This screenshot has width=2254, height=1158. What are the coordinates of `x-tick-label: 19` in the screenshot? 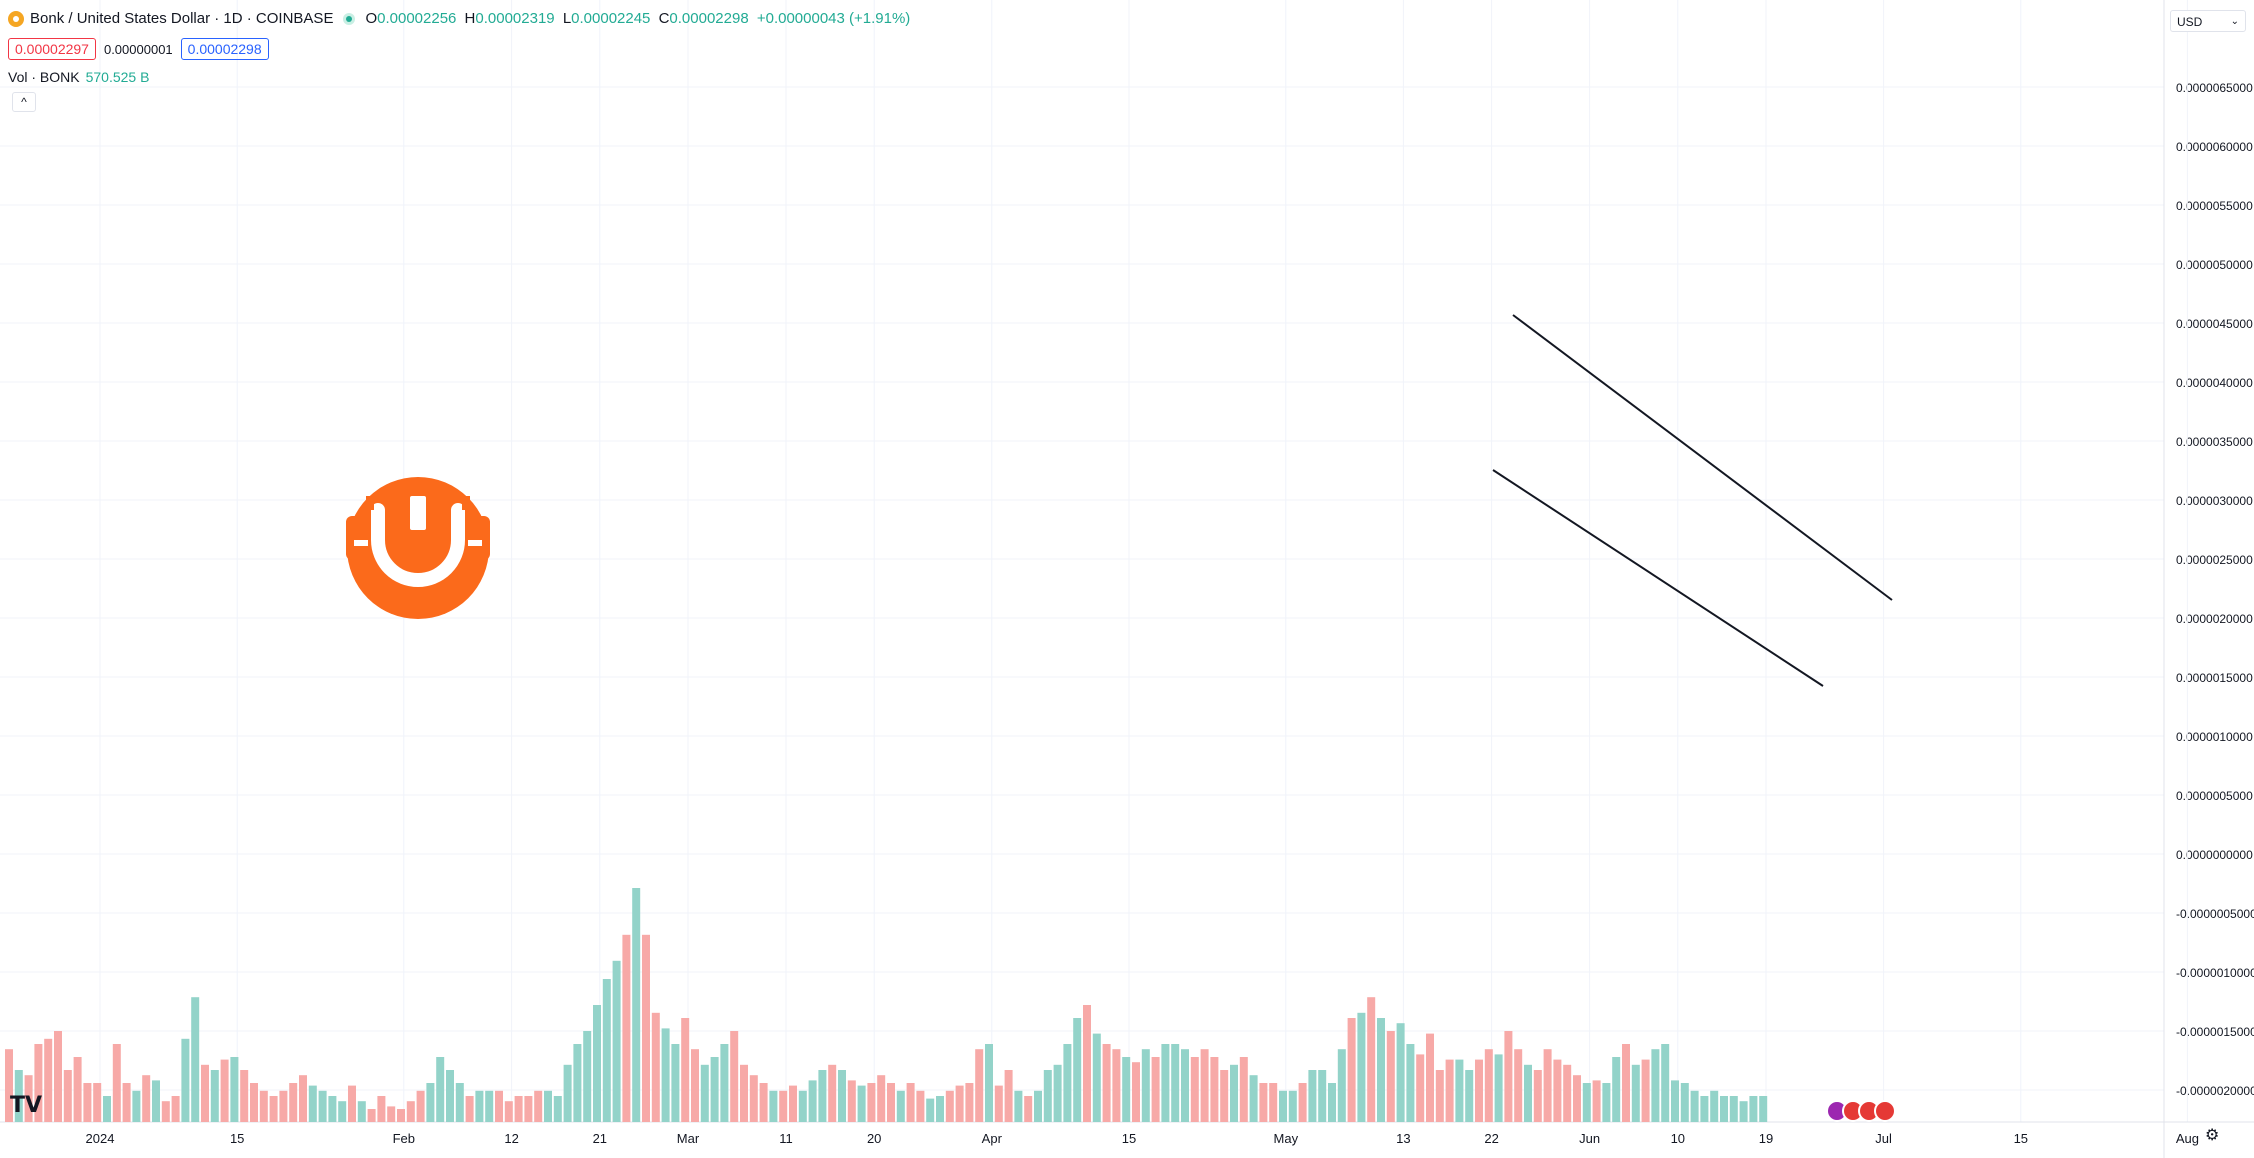 It's located at (1766, 1138).